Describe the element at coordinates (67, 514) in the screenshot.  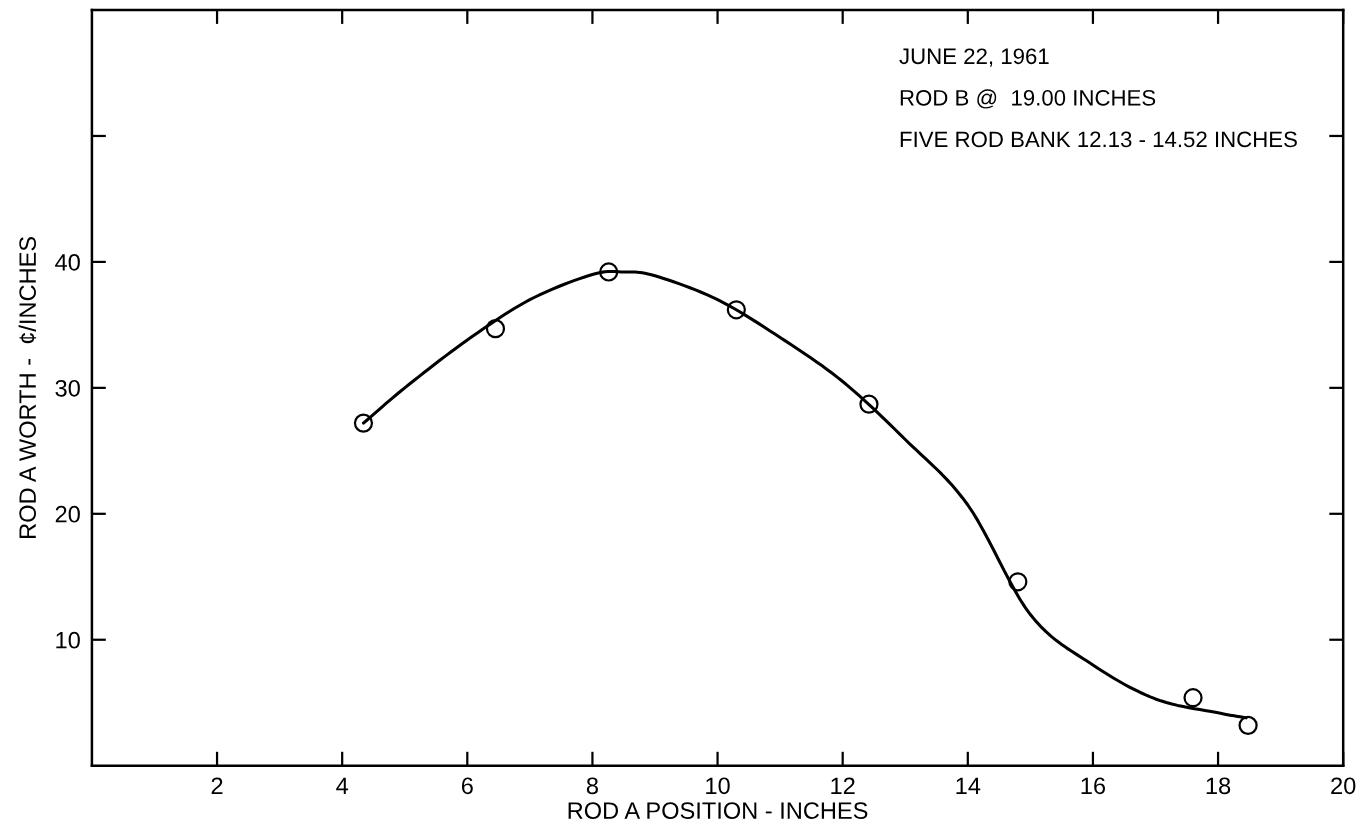
I see `y-tick-label: 20` at that location.